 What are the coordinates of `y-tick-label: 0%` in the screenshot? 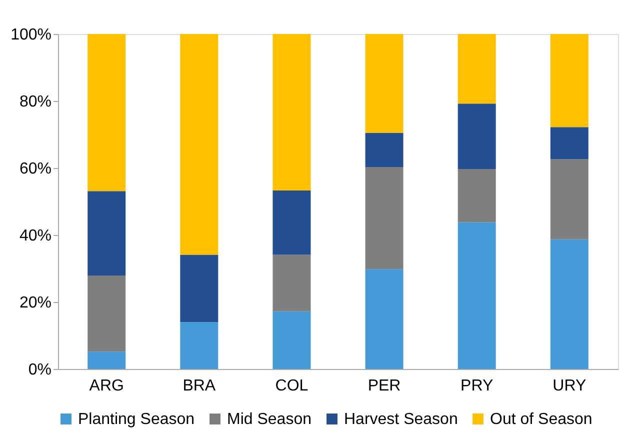 It's located at (40, 370).